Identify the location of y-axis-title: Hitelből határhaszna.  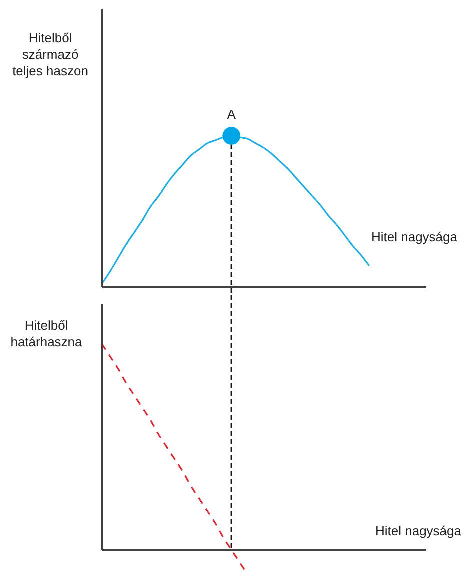
(47, 334).